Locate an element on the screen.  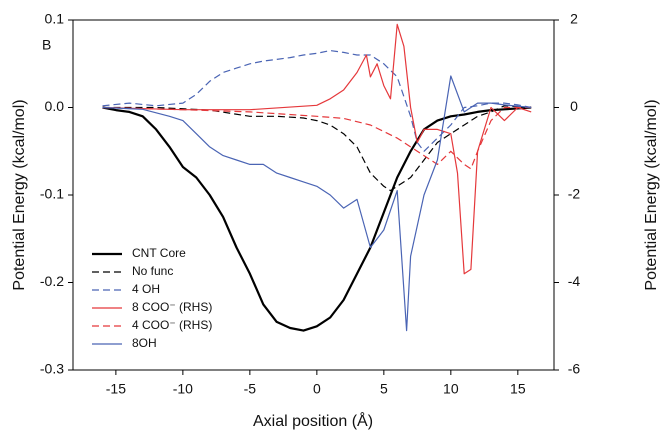
legend-label: No func is located at coordinates (152, 271).